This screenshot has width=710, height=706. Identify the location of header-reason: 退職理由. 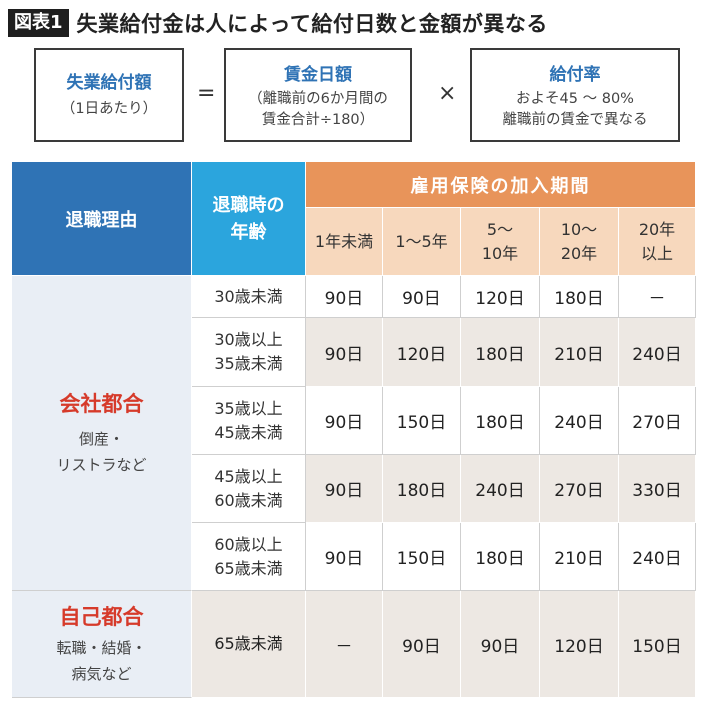
(102, 219).